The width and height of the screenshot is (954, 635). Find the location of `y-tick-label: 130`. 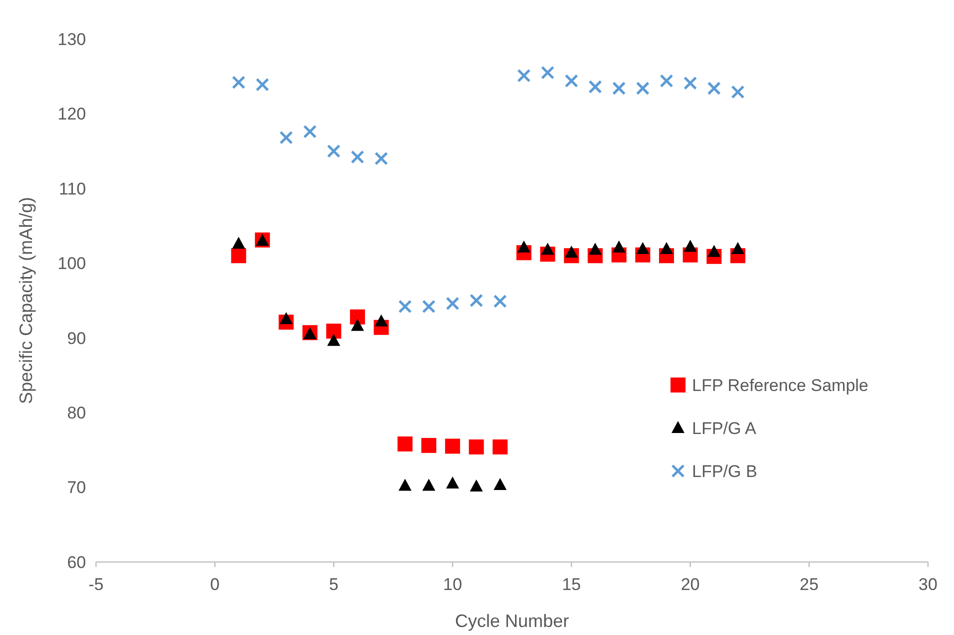

y-tick-label: 130 is located at coordinates (72, 39).